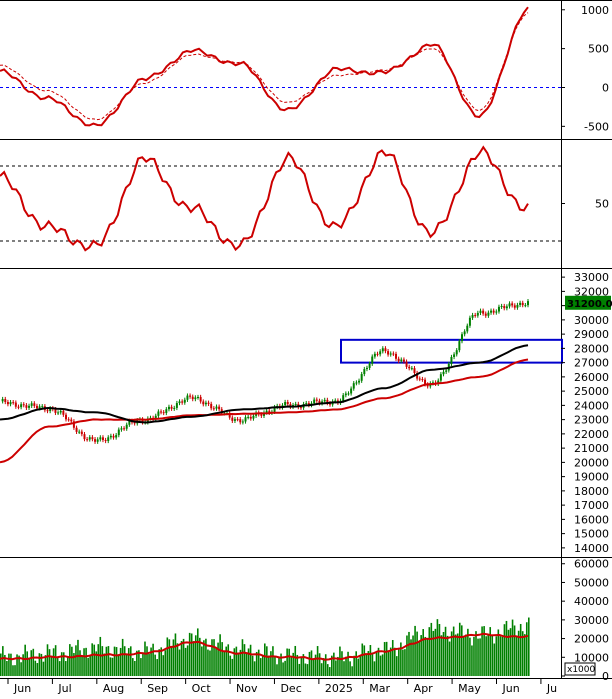  I want to click on y-tick-label: 40000, so click(591, 601).